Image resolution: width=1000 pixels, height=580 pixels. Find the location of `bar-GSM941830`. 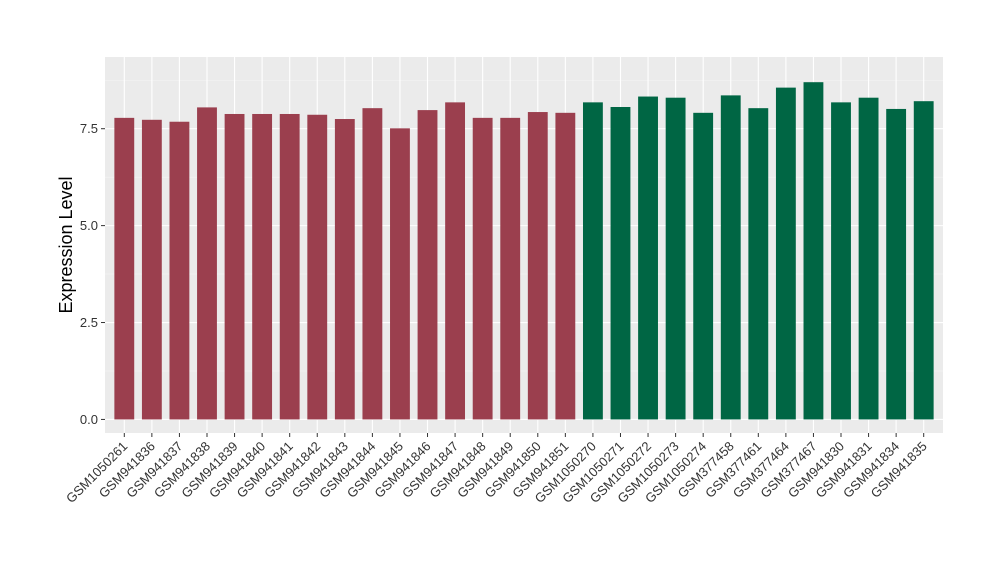

bar-GSM941830 is located at coordinates (841, 261).